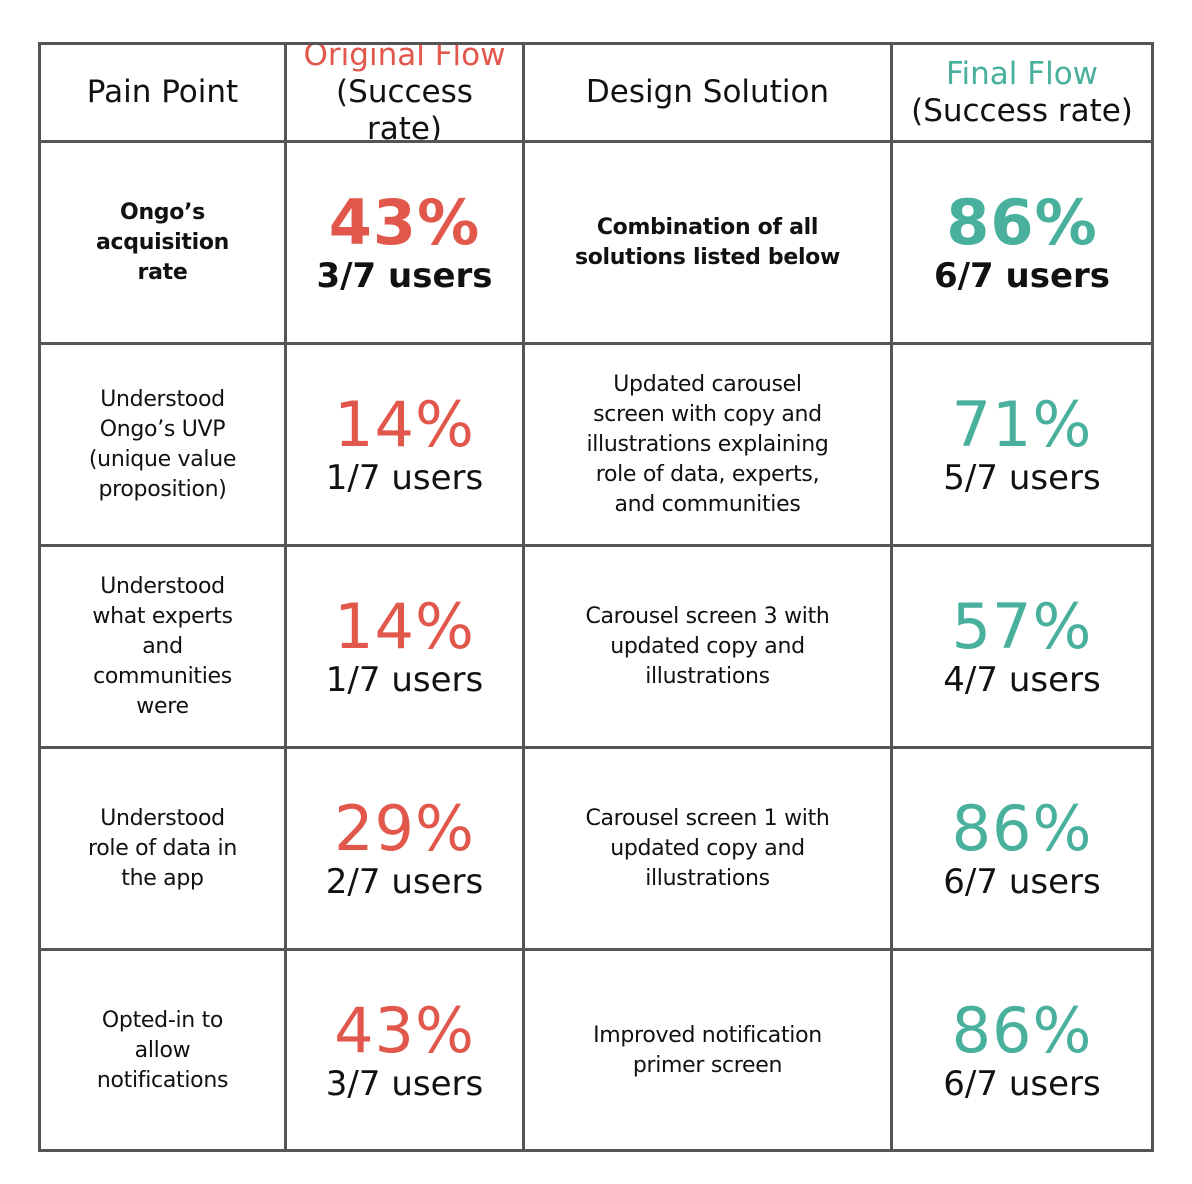  I want to click on design-solution-text: Improved notification primer screen, so click(707, 1050).